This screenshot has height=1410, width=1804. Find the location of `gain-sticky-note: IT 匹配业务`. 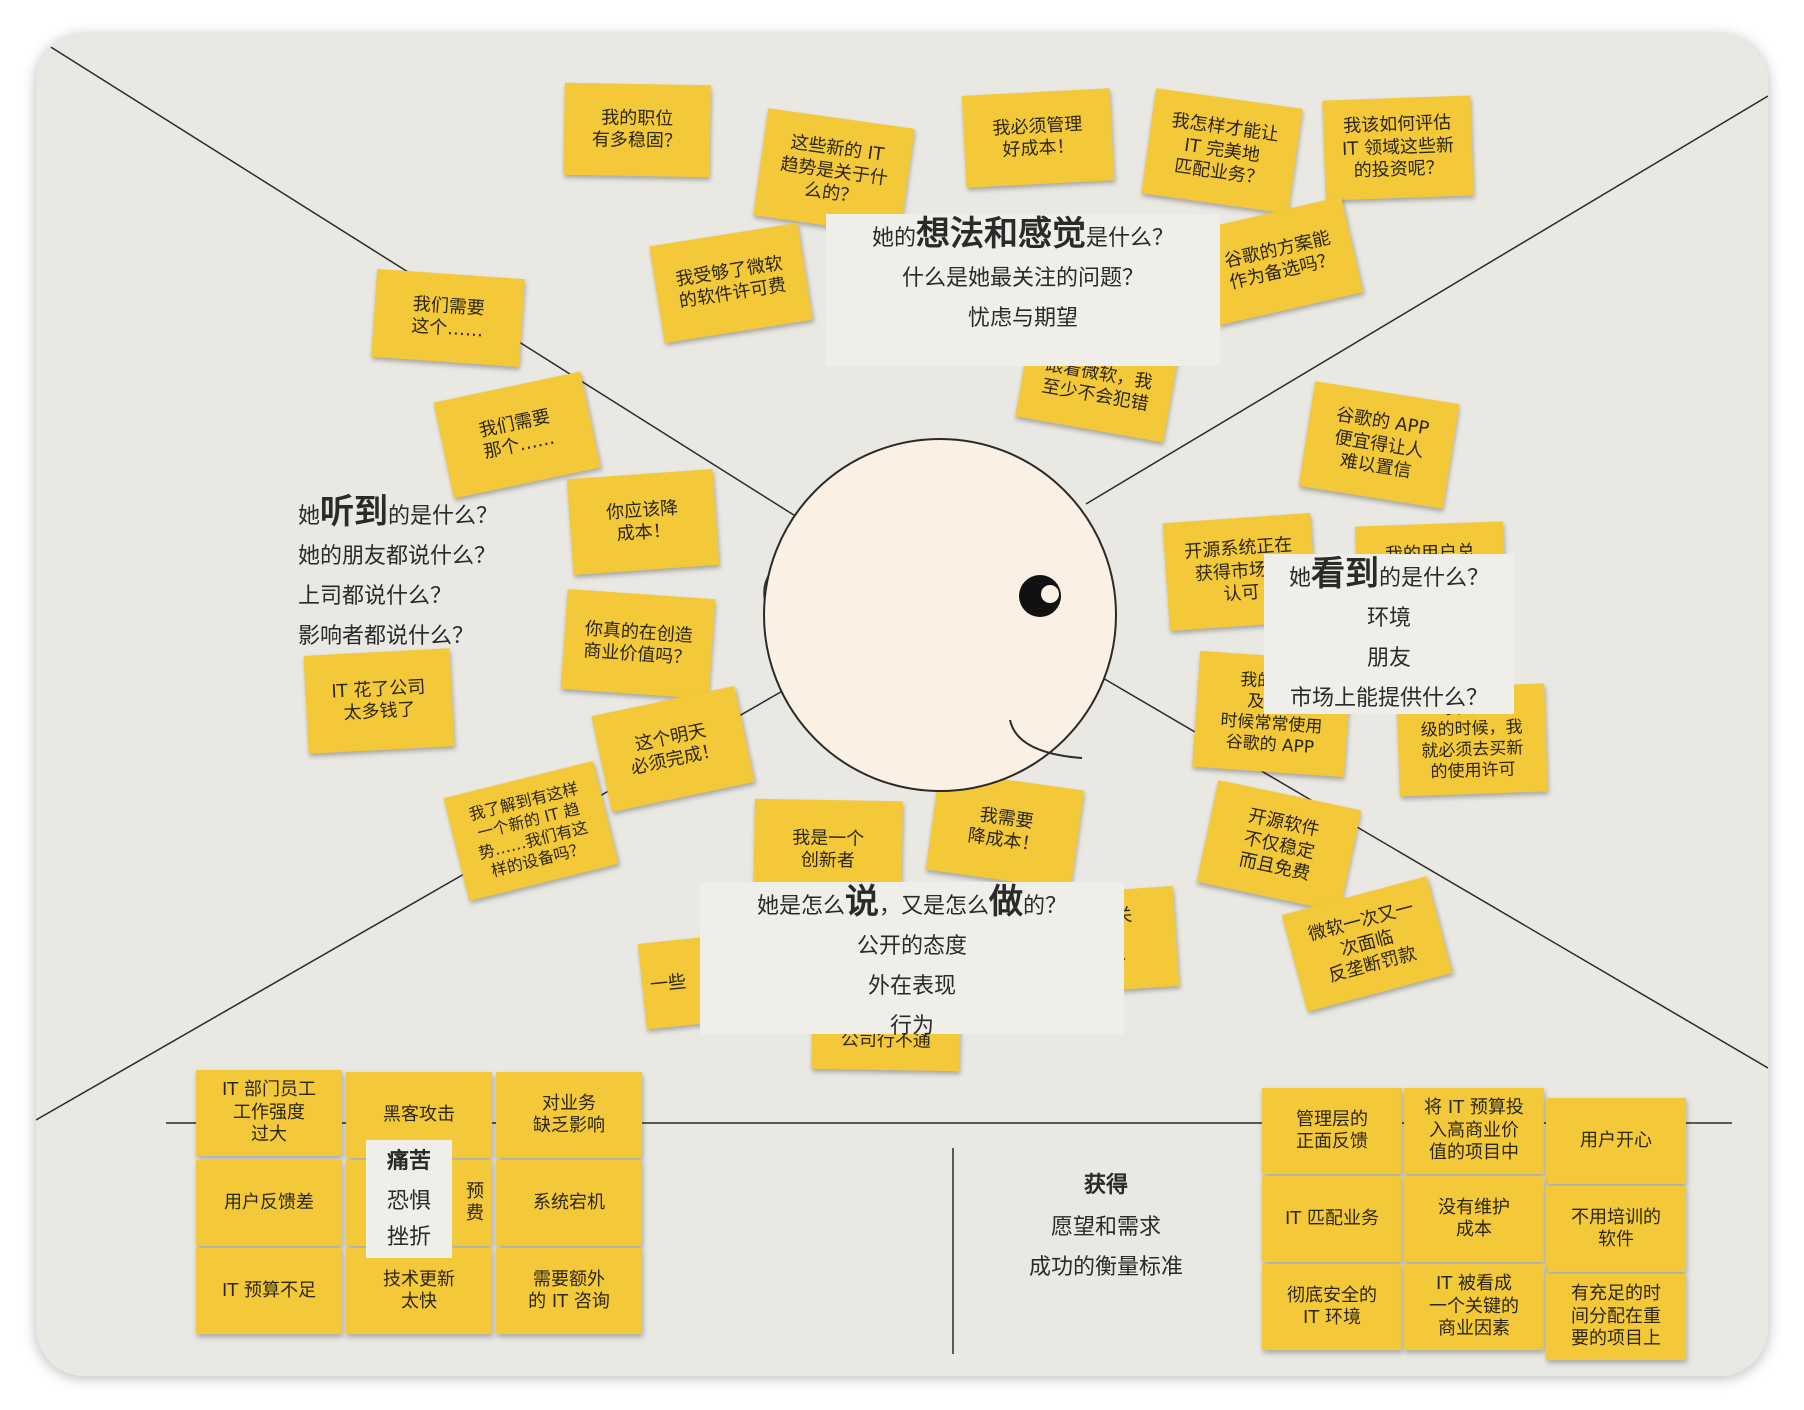

gain-sticky-note: IT 匹配业务 is located at coordinates (1332, 1219).